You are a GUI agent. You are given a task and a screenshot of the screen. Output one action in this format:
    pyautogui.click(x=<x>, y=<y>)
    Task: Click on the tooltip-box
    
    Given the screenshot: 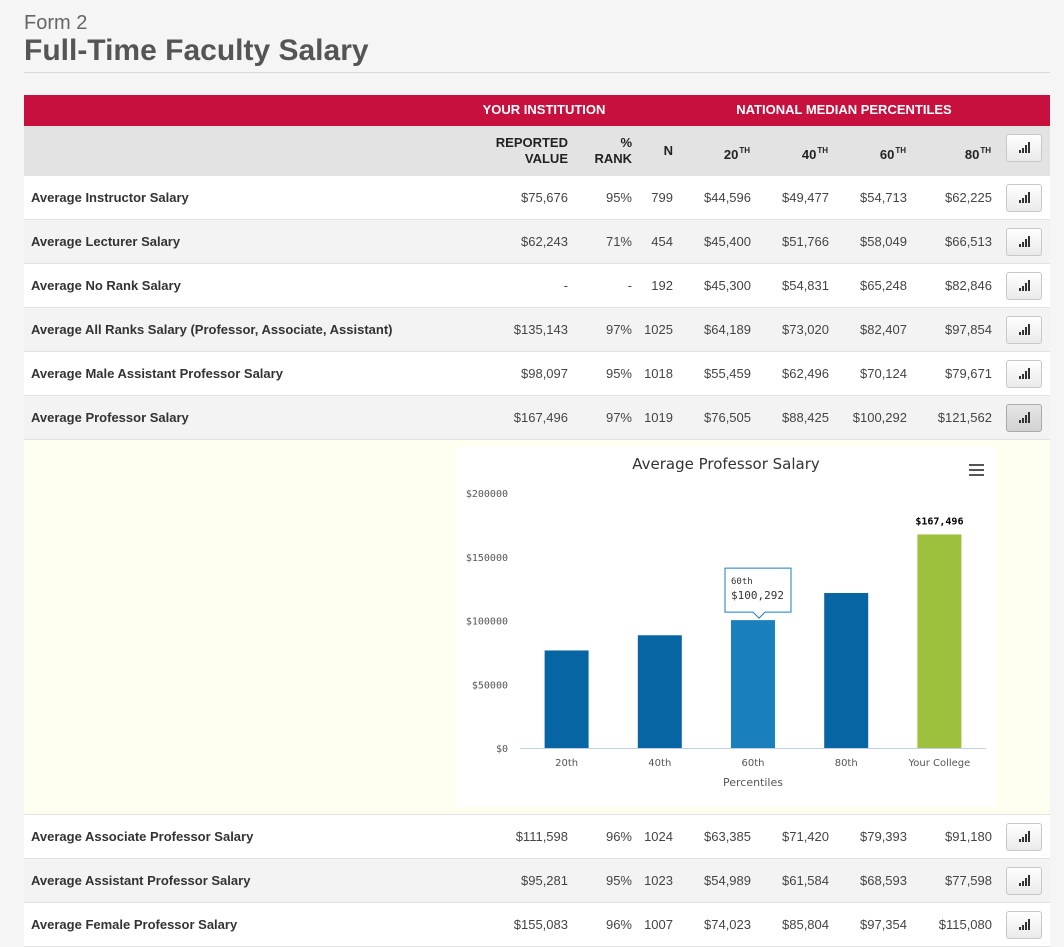 What is the action you would take?
    pyautogui.click(x=758, y=593)
    